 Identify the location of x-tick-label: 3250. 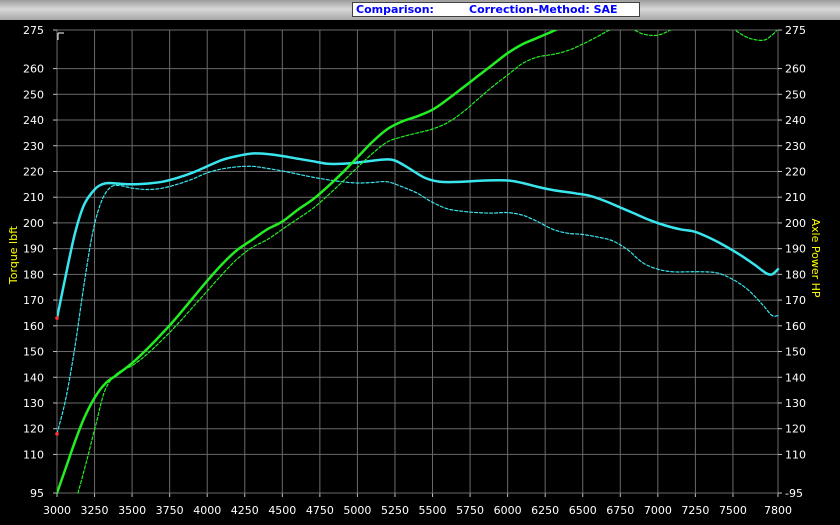
(95, 510).